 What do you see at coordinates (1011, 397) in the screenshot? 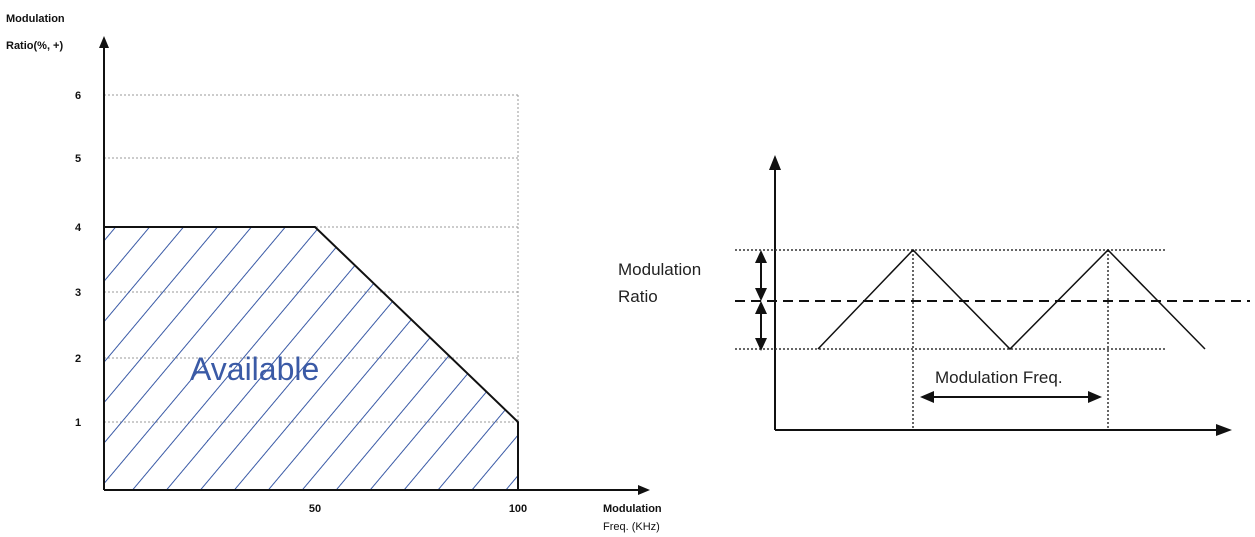
I see `modulation-freq-arrow` at bounding box center [1011, 397].